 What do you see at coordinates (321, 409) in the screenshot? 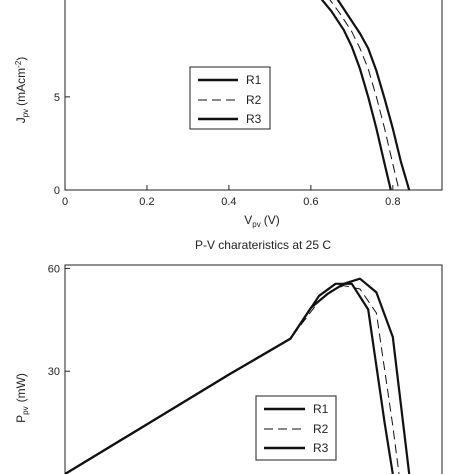
I see `pv-legend-label-r1: R1` at bounding box center [321, 409].